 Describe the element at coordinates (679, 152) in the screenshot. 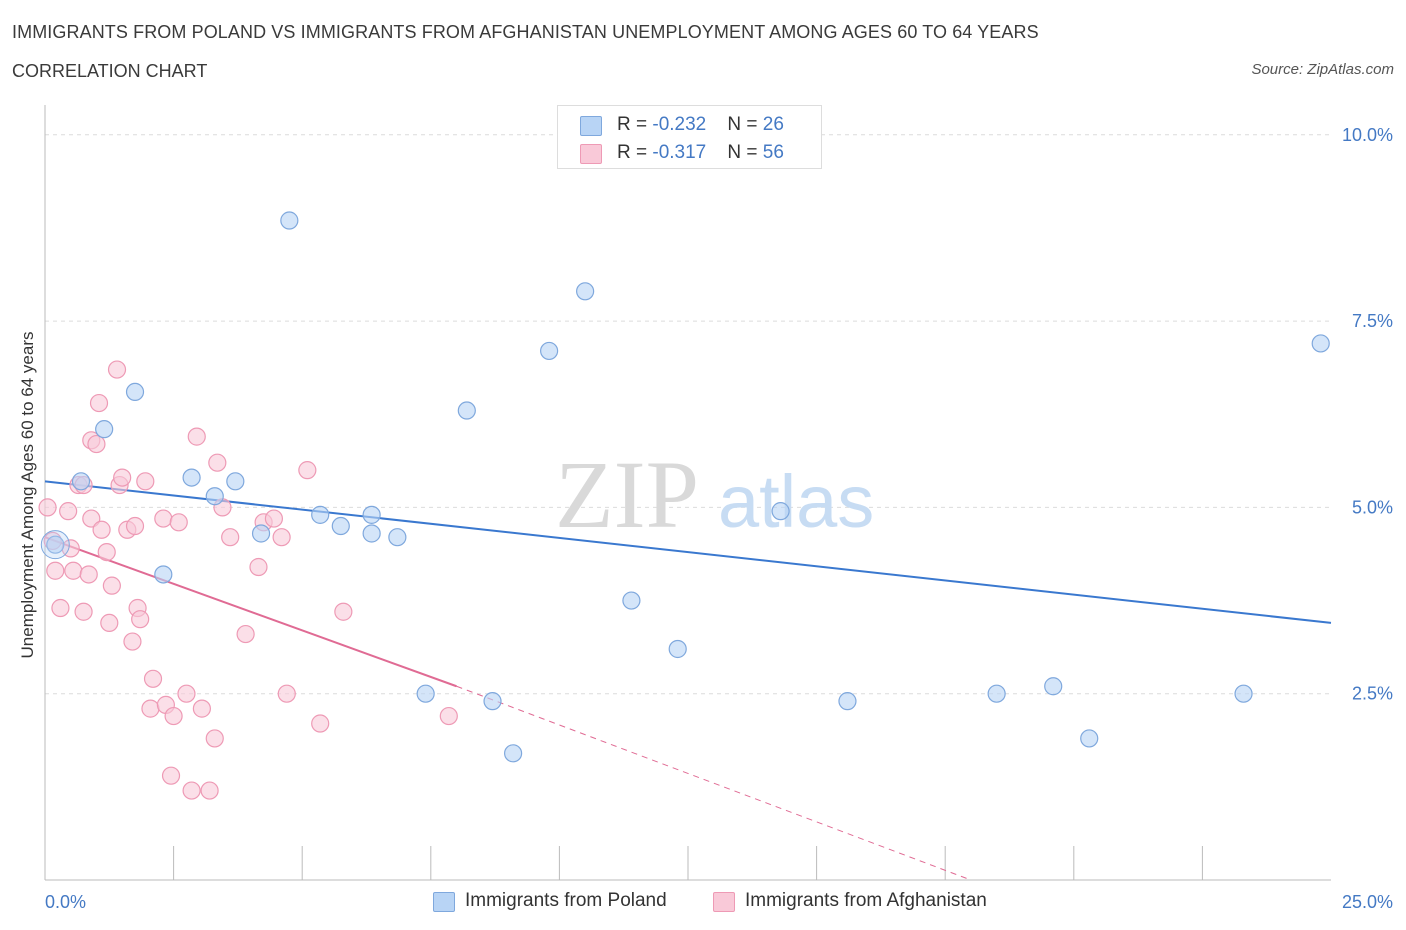

I see `afghanistan-r-value: -0.317` at that location.